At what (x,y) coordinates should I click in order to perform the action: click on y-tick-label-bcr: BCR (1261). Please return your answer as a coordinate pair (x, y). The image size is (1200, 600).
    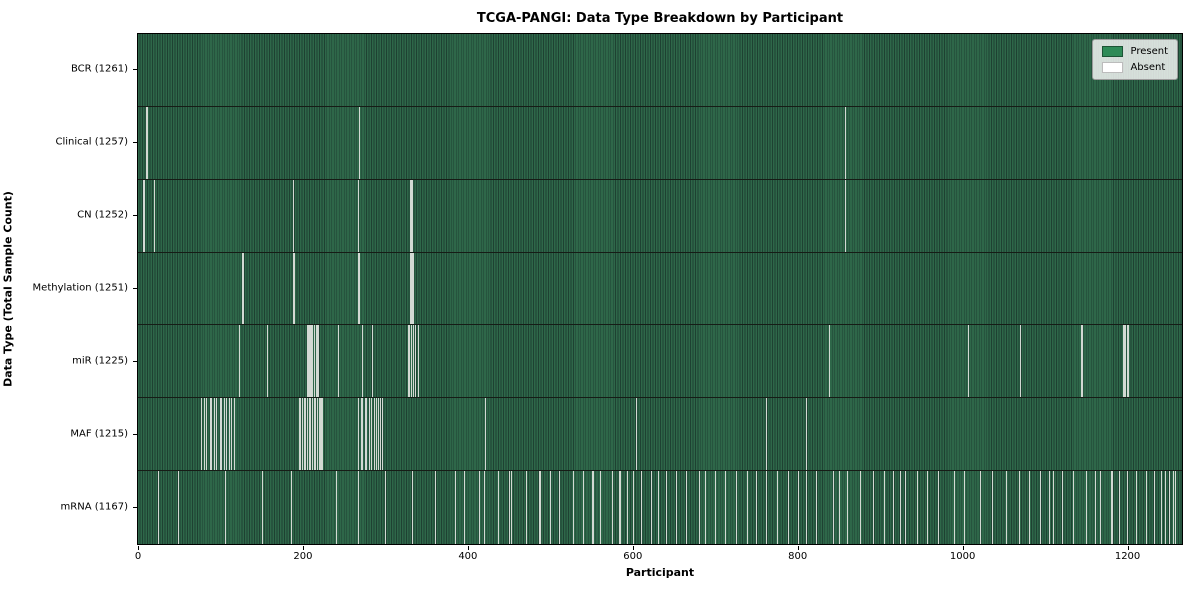
    Looking at the image, I should click on (99, 69).